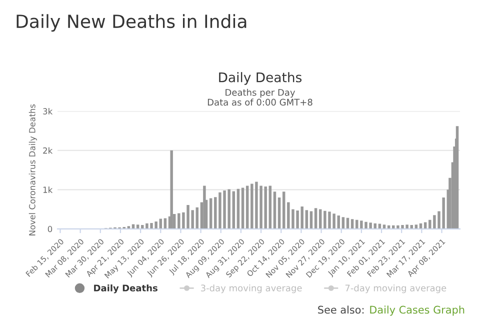 The width and height of the screenshot is (500, 327). I want to click on chart-subtitle: Daily Deaths, so click(260, 78).